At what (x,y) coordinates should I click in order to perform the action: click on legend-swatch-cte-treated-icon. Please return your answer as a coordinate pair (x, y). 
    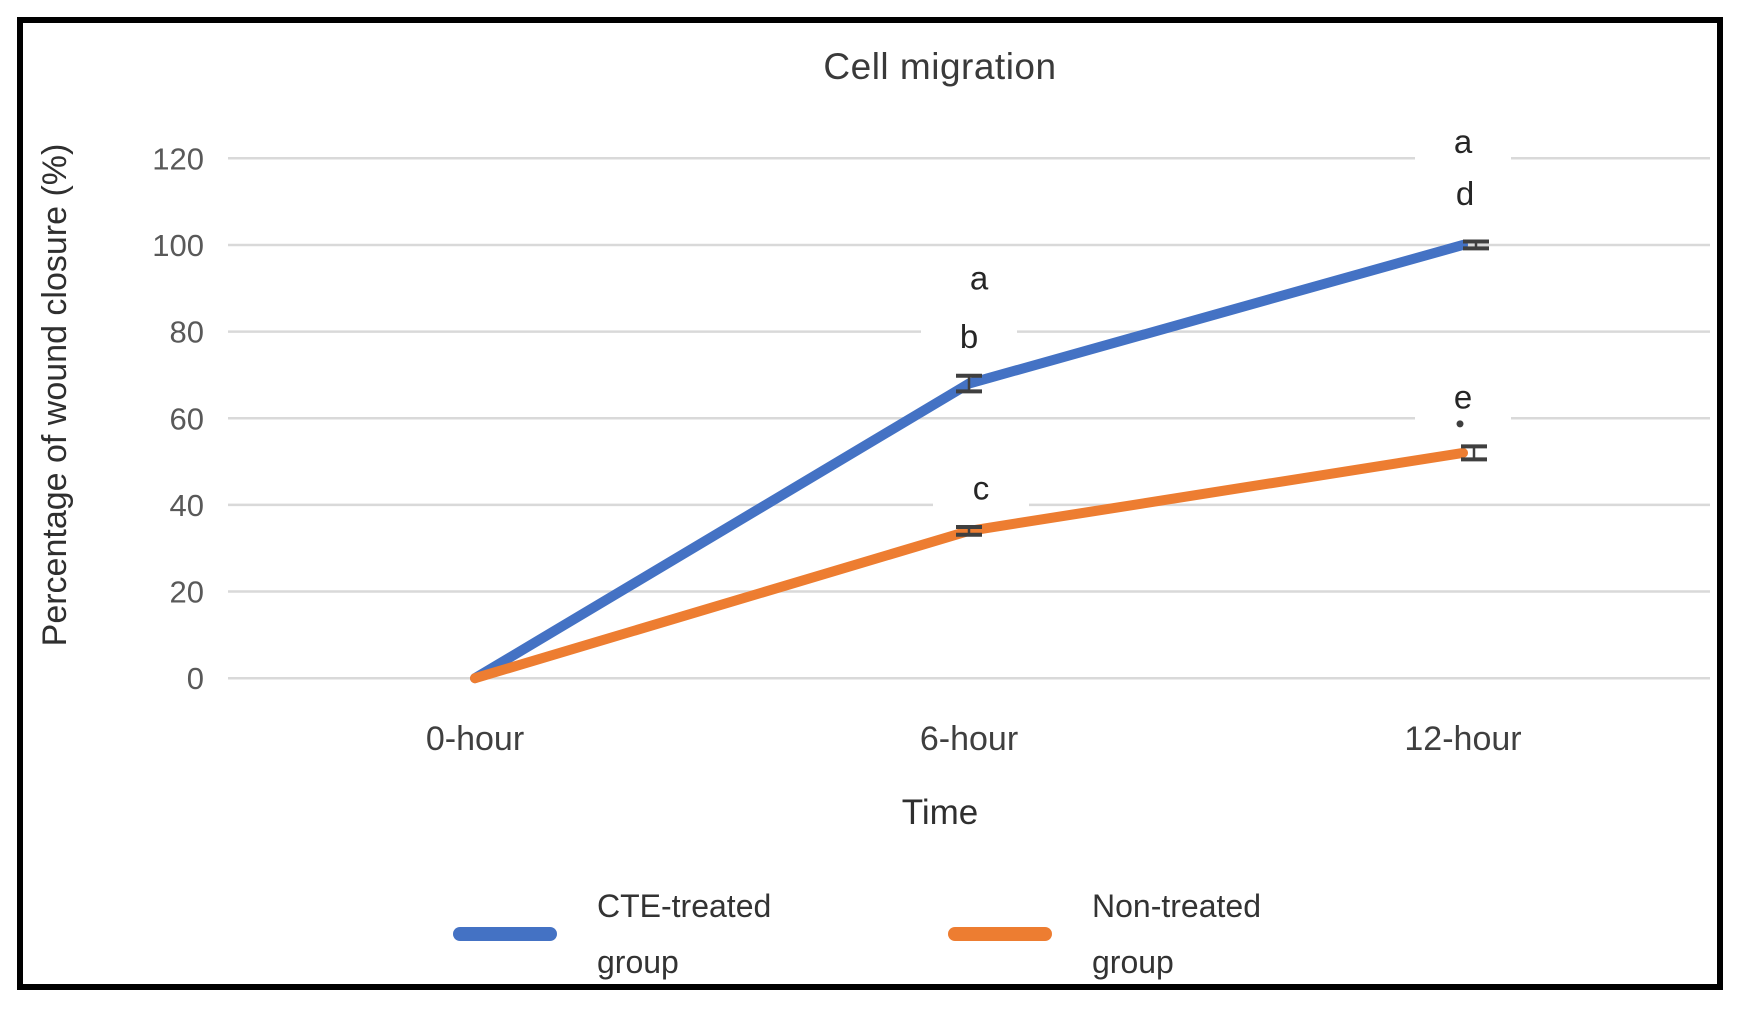
    Looking at the image, I should click on (505, 934).